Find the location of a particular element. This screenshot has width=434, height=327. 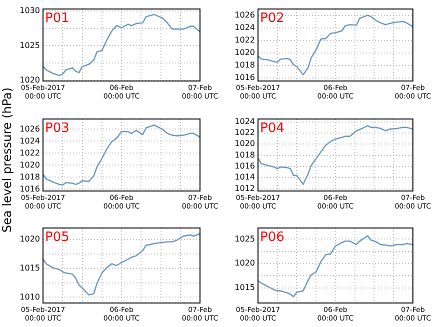

y-tick-label: 1014 is located at coordinates (244, 177).